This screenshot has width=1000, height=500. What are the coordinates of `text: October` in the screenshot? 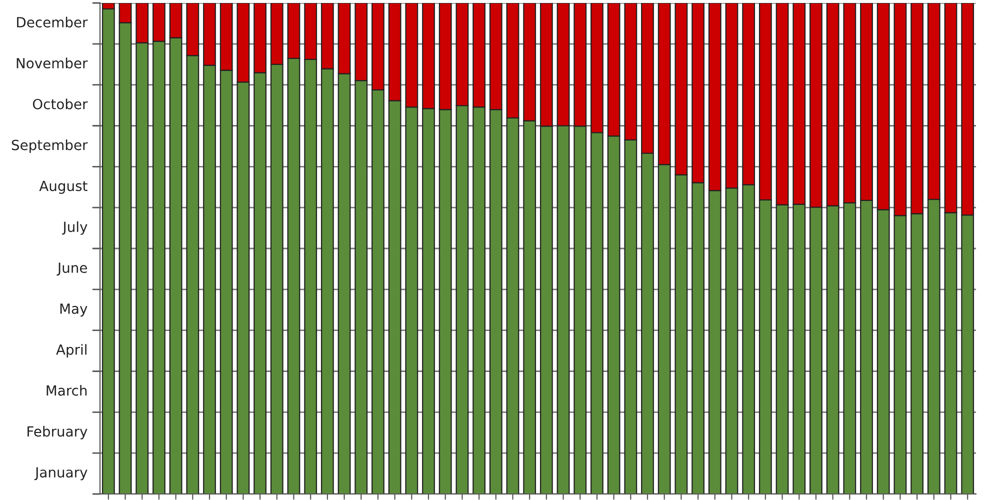 It's located at (60, 104).